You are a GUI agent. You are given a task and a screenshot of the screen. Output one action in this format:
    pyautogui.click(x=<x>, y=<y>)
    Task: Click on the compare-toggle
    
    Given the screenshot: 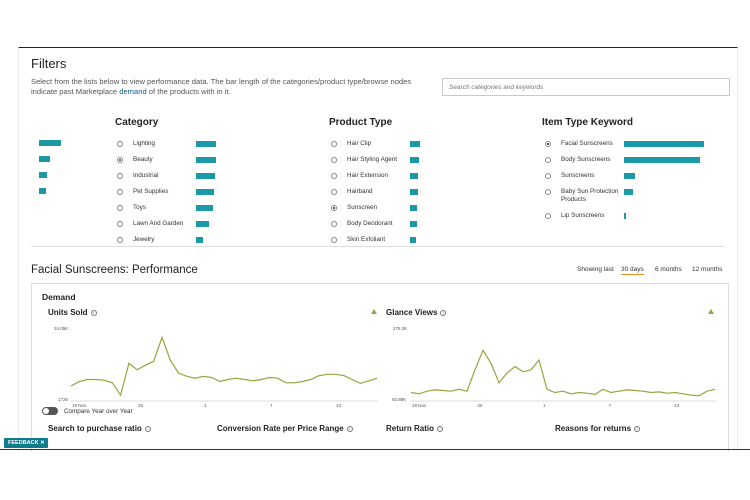 What is the action you would take?
    pyautogui.click(x=50, y=411)
    